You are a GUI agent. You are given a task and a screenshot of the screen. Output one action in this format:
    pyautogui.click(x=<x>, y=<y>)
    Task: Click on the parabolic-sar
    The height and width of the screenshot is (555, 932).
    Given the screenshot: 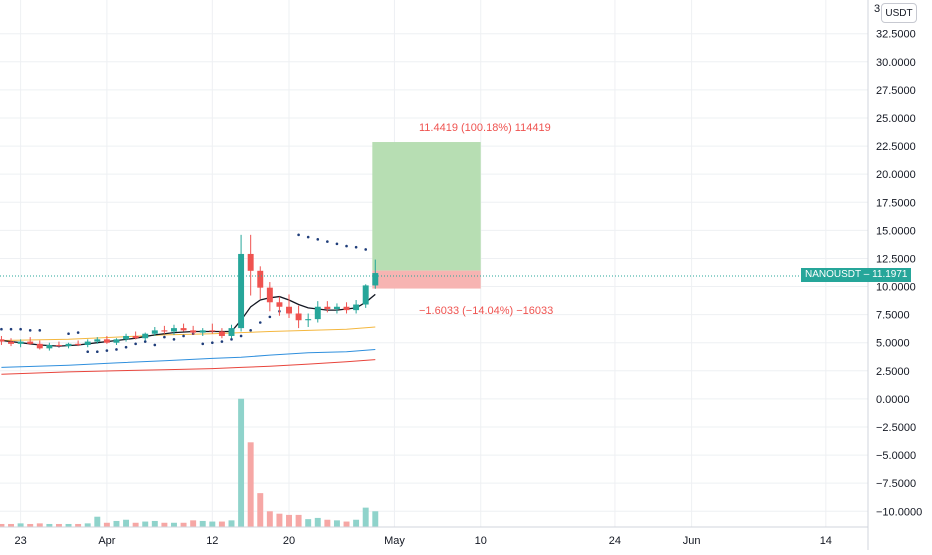 What is the action you would take?
    pyautogui.click(x=184, y=293)
    